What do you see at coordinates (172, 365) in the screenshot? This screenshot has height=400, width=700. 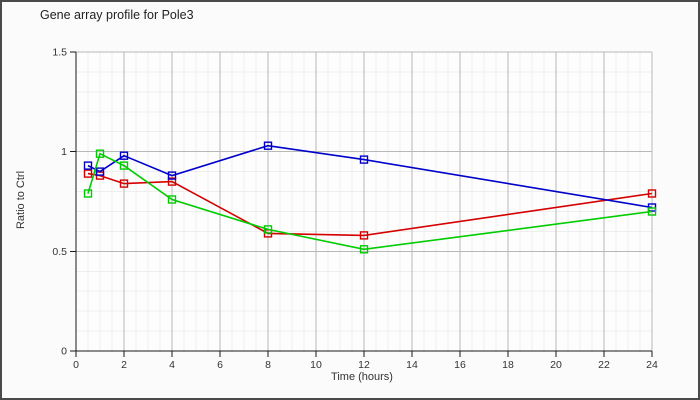 I see `svg-text: 4` at bounding box center [172, 365].